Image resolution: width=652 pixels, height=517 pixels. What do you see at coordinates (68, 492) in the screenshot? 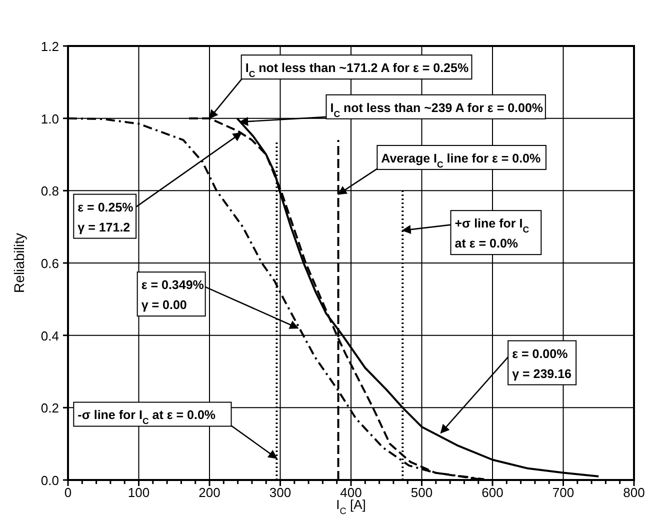
I see `x-tick-label: 0` at bounding box center [68, 492].